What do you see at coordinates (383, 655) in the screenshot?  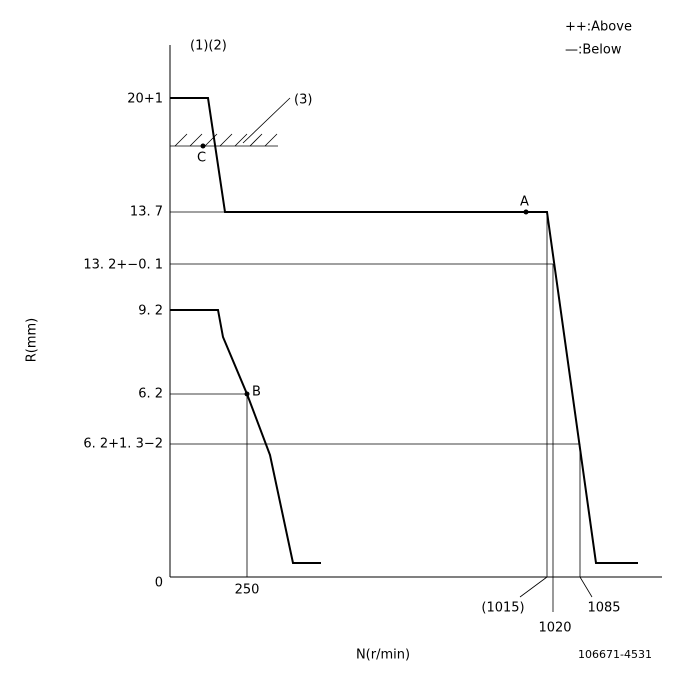 I see `x-axis-title: N(r/min)` at bounding box center [383, 655].